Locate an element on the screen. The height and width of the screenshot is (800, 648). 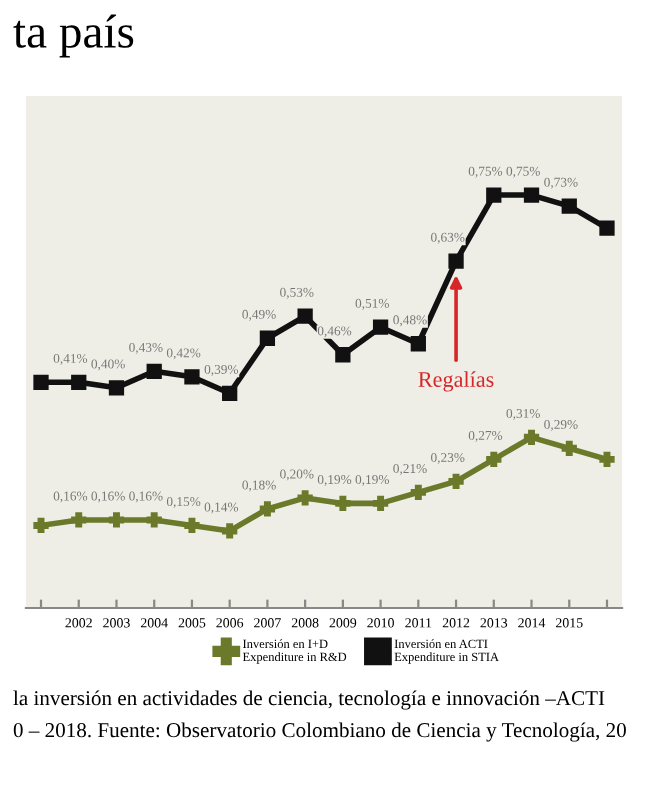
annotation: Regalías is located at coordinates (456, 381).